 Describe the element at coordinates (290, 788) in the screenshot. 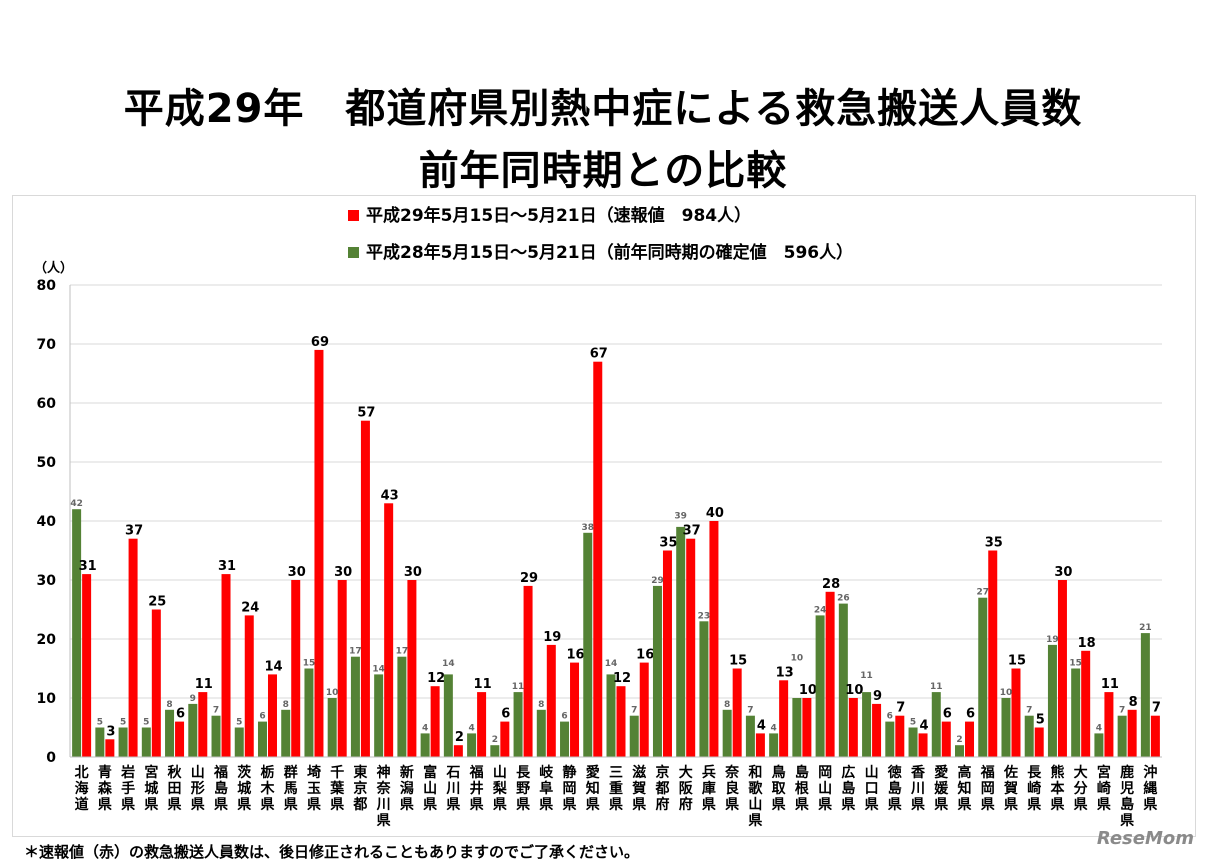

I see `x-tick-label: 群馬県` at that location.